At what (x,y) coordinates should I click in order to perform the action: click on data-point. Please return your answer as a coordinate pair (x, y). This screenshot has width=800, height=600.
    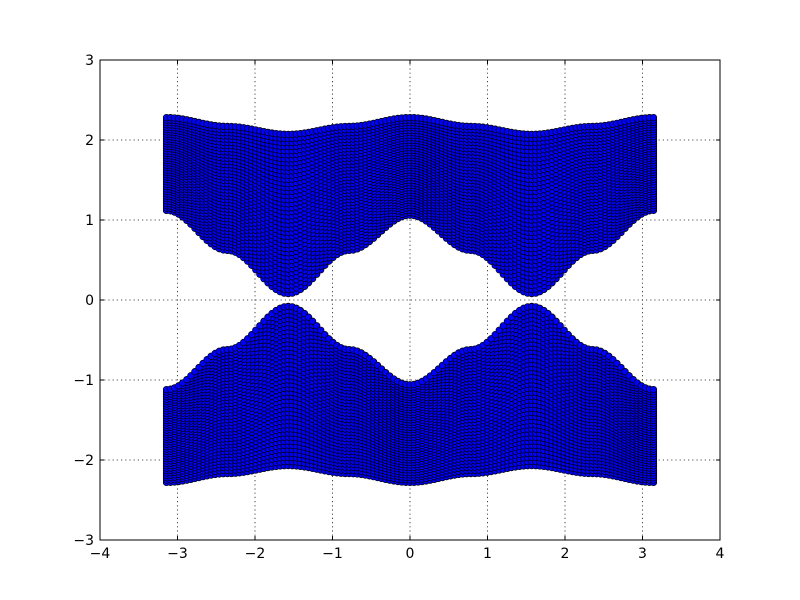
    Looking at the image, I should click on (653, 117).